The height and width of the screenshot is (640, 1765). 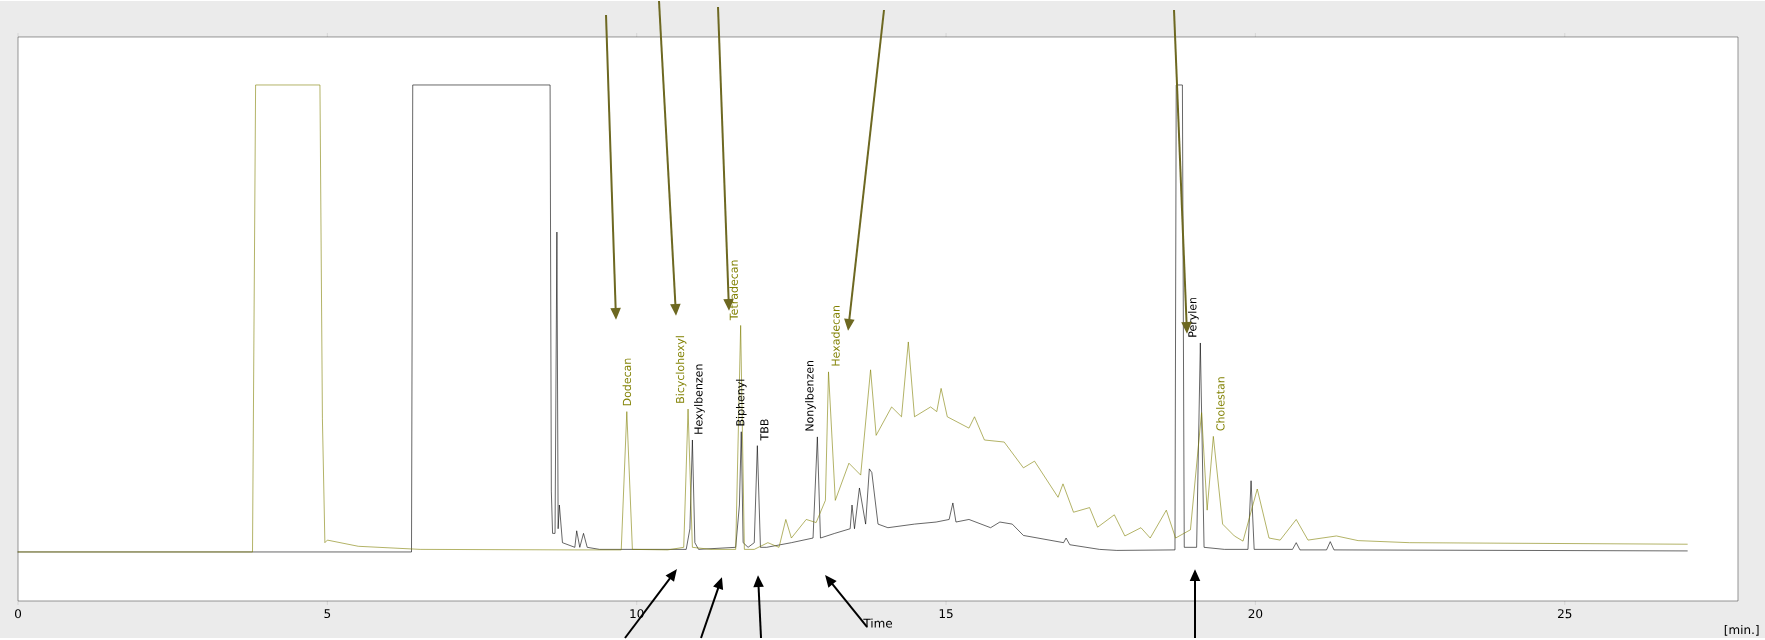 I want to click on x-tick-label: 0, so click(x=18, y=614).